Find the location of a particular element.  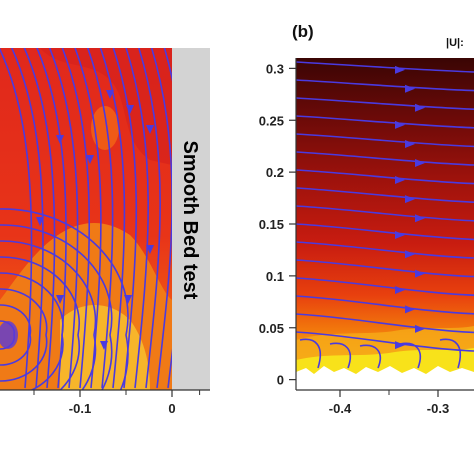

panel-b-x-tick-label: -0.3 is located at coordinates (438, 408).